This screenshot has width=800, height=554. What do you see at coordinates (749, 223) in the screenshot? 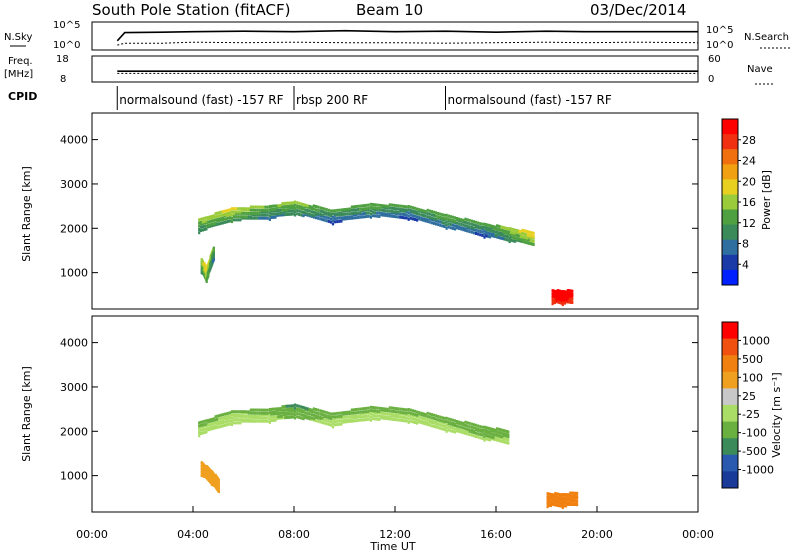
I see `colorbar-label-0-4: 12` at bounding box center [749, 223].